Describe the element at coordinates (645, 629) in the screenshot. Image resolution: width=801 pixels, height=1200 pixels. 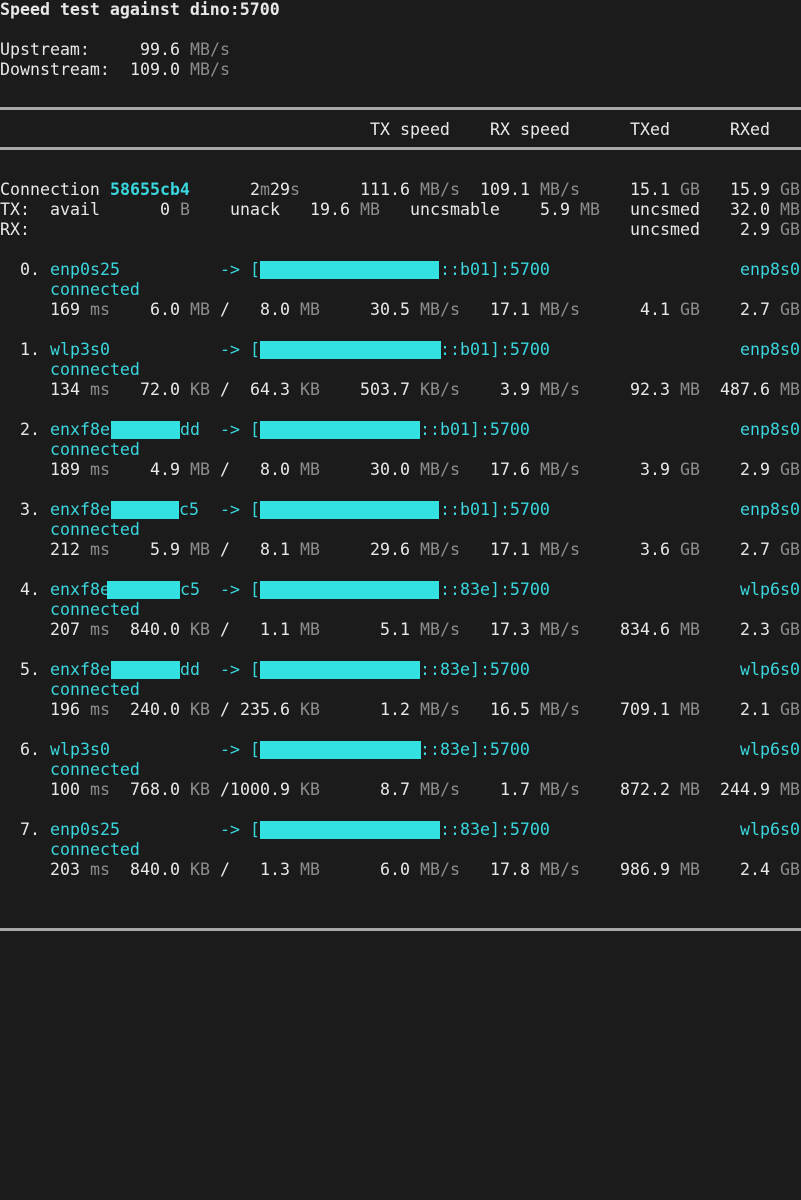
I see `path-txed: 834.6` at that location.